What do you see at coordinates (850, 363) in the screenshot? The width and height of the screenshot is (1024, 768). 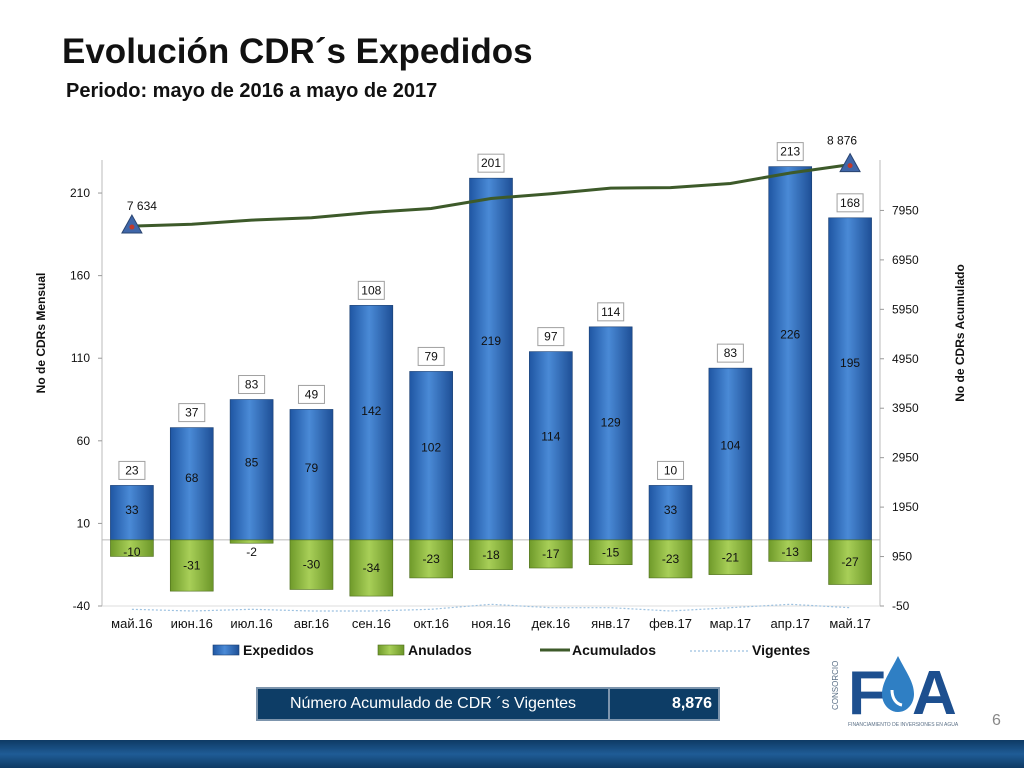 I see `label-expedidos: 195` at bounding box center [850, 363].